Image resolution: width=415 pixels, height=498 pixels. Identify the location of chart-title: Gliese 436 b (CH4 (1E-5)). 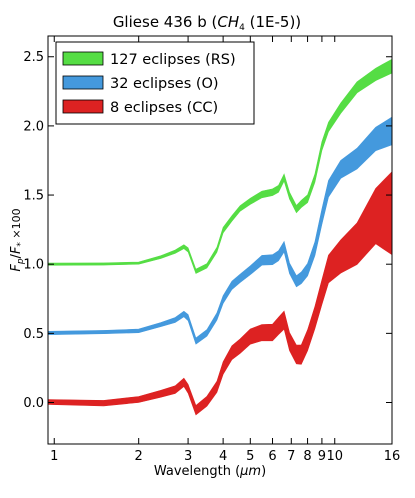
(207, 23).